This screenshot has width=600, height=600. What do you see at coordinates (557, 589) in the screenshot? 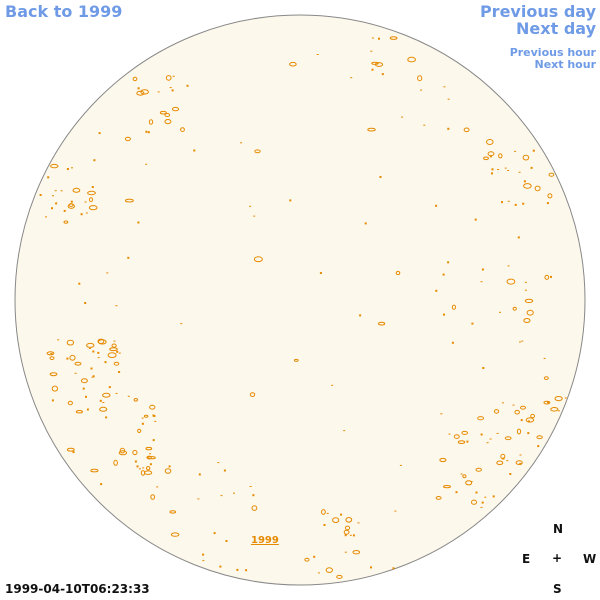
I see `compass-south: S` at bounding box center [557, 589].